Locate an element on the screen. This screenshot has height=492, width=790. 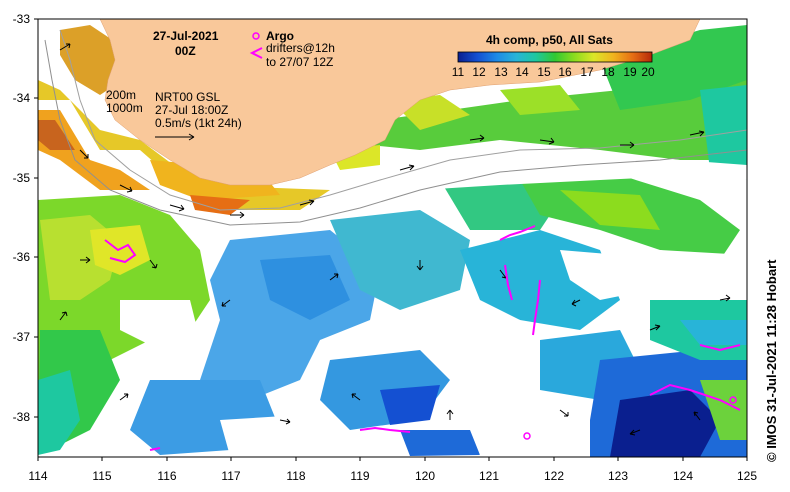
x-tick-label: 115 is located at coordinates (101, 476).